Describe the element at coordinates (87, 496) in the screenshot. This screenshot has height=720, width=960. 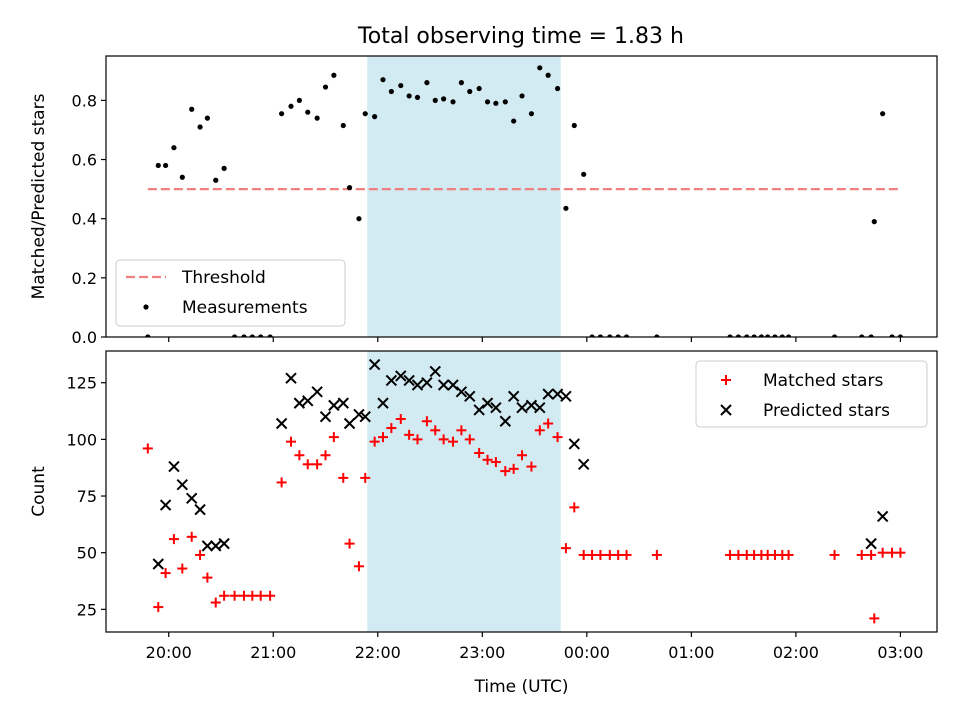
I see `y-tick-label: 75` at that location.